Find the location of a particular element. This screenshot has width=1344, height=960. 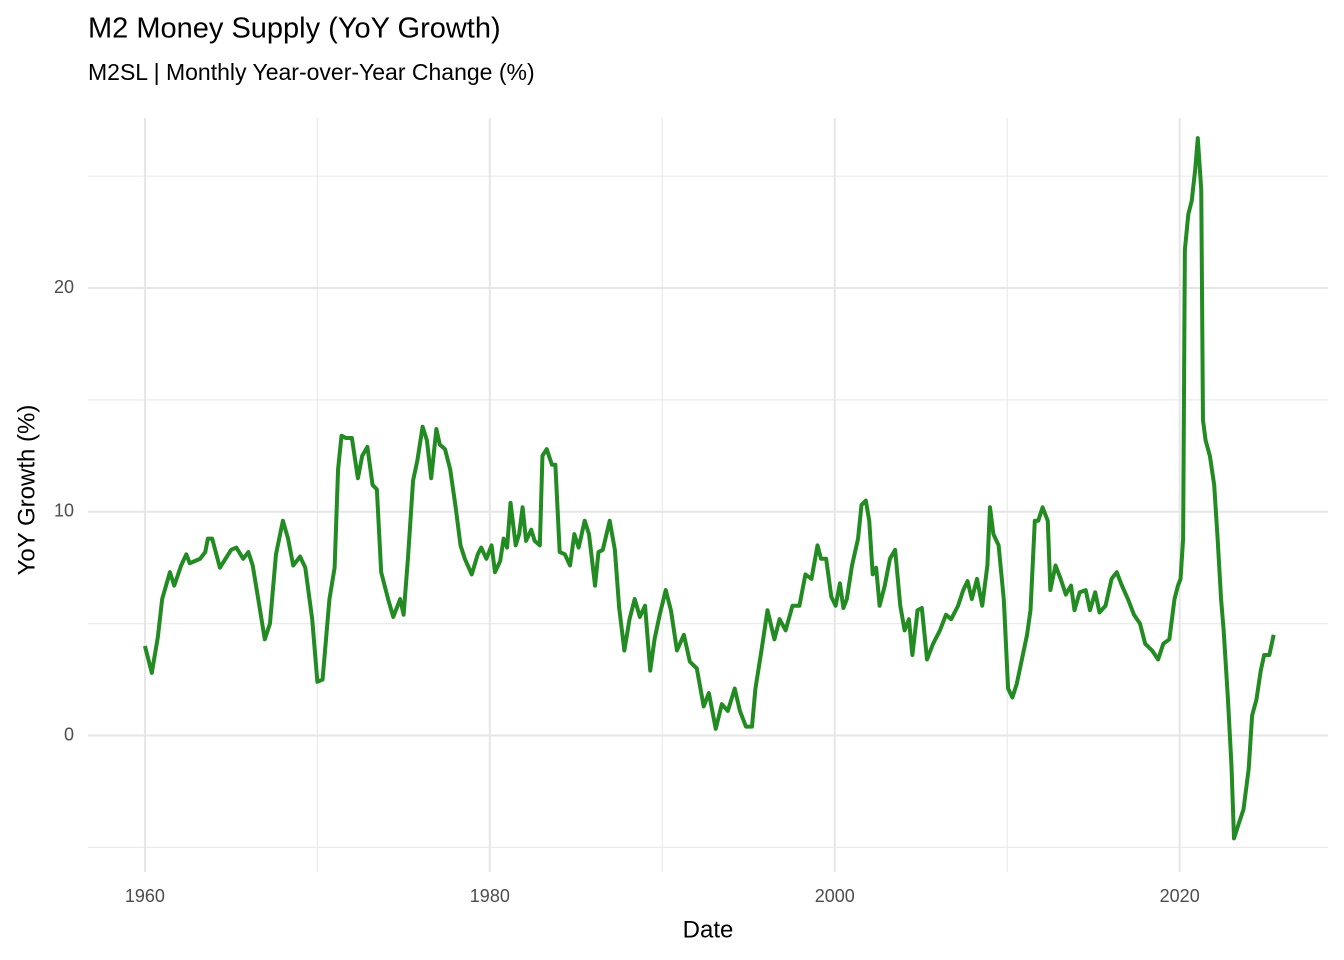

y-tick-label: 20 is located at coordinates (64, 287).